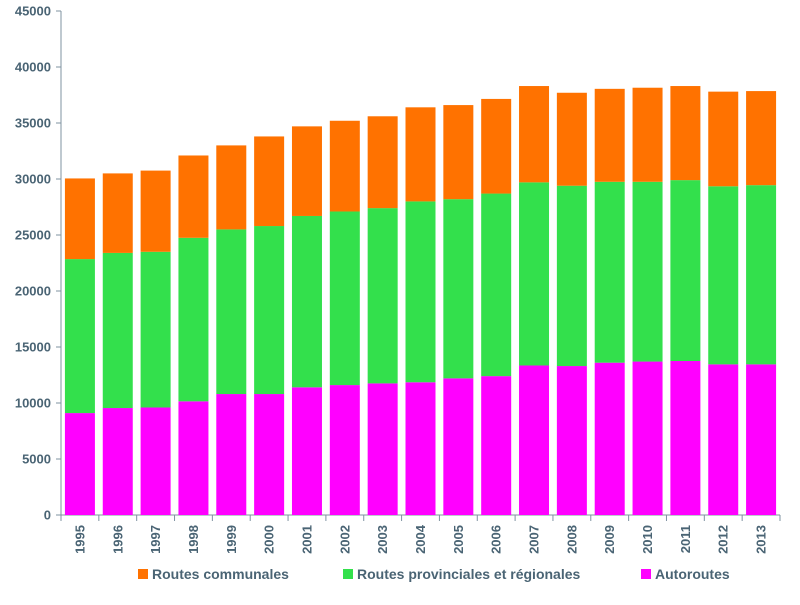 The image size is (800, 605). I want to click on x-tick-label: 2012, so click(723, 539).